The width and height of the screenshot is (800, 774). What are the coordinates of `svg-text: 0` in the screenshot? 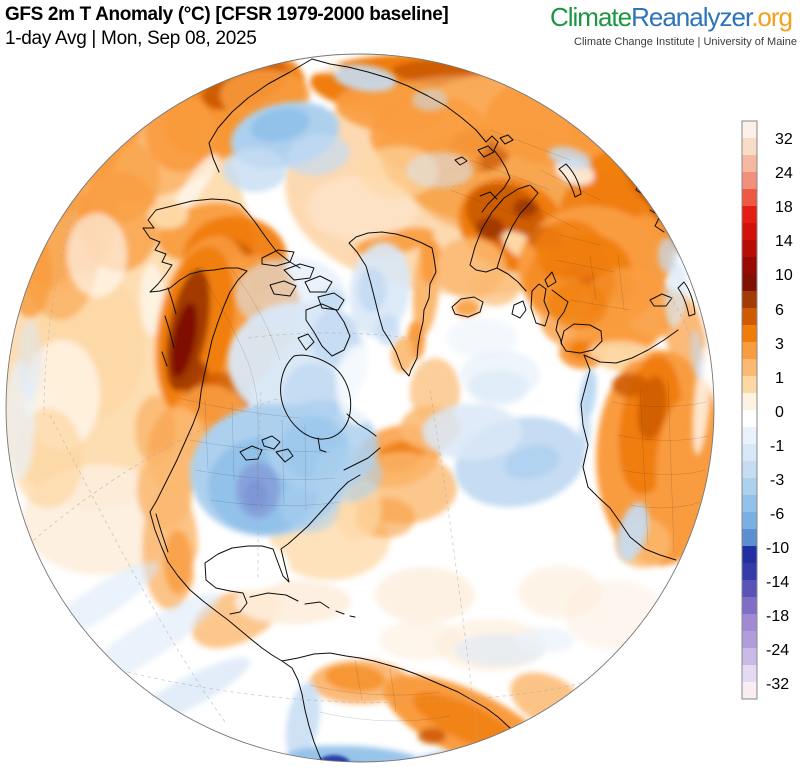 It's located at (779, 412).